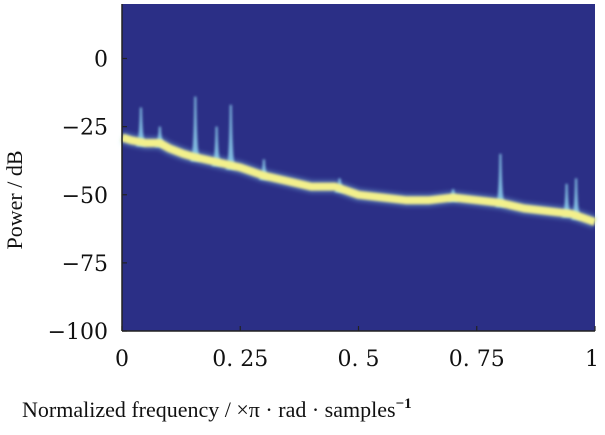 Image resolution: width=605 pixels, height=435 pixels. What do you see at coordinates (78, 332) in the screenshot?
I see `y-tick-label: −100` at bounding box center [78, 332].